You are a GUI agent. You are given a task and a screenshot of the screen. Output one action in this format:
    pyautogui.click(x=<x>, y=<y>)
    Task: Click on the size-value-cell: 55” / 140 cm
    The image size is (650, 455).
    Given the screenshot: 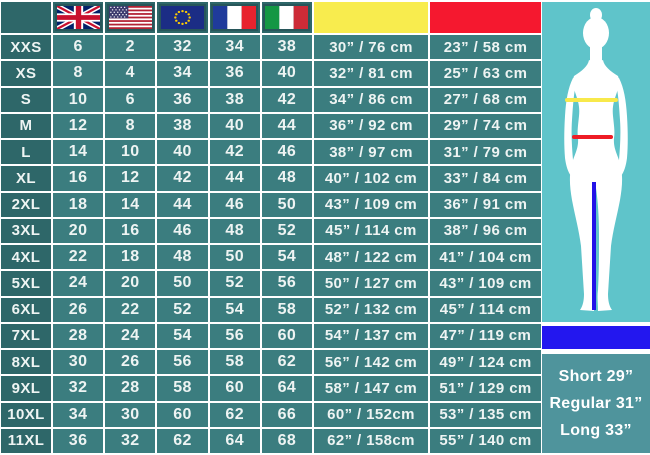 What is the action you would take?
    pyautogui.click(x=485, y=440)
    